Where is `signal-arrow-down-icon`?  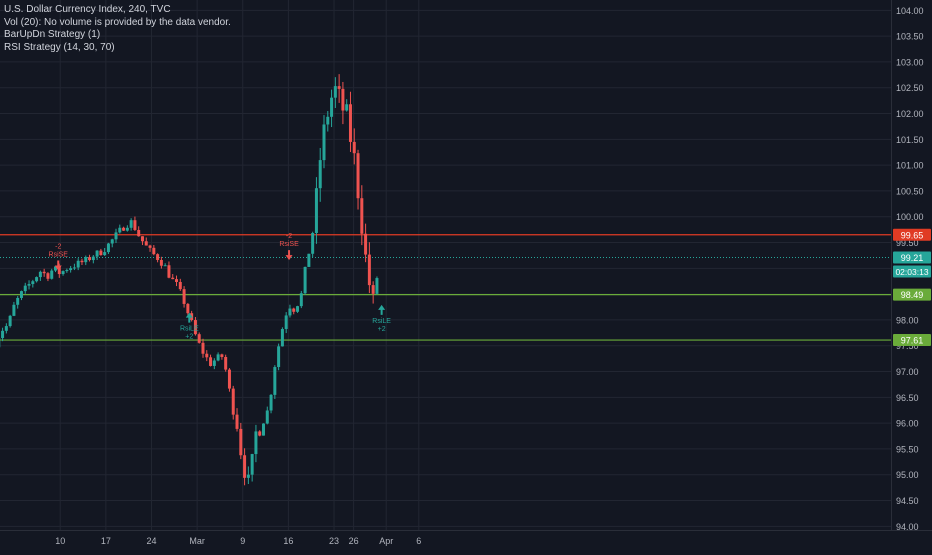 signal-arrow-down-icon is located at coordinates (289, 255).